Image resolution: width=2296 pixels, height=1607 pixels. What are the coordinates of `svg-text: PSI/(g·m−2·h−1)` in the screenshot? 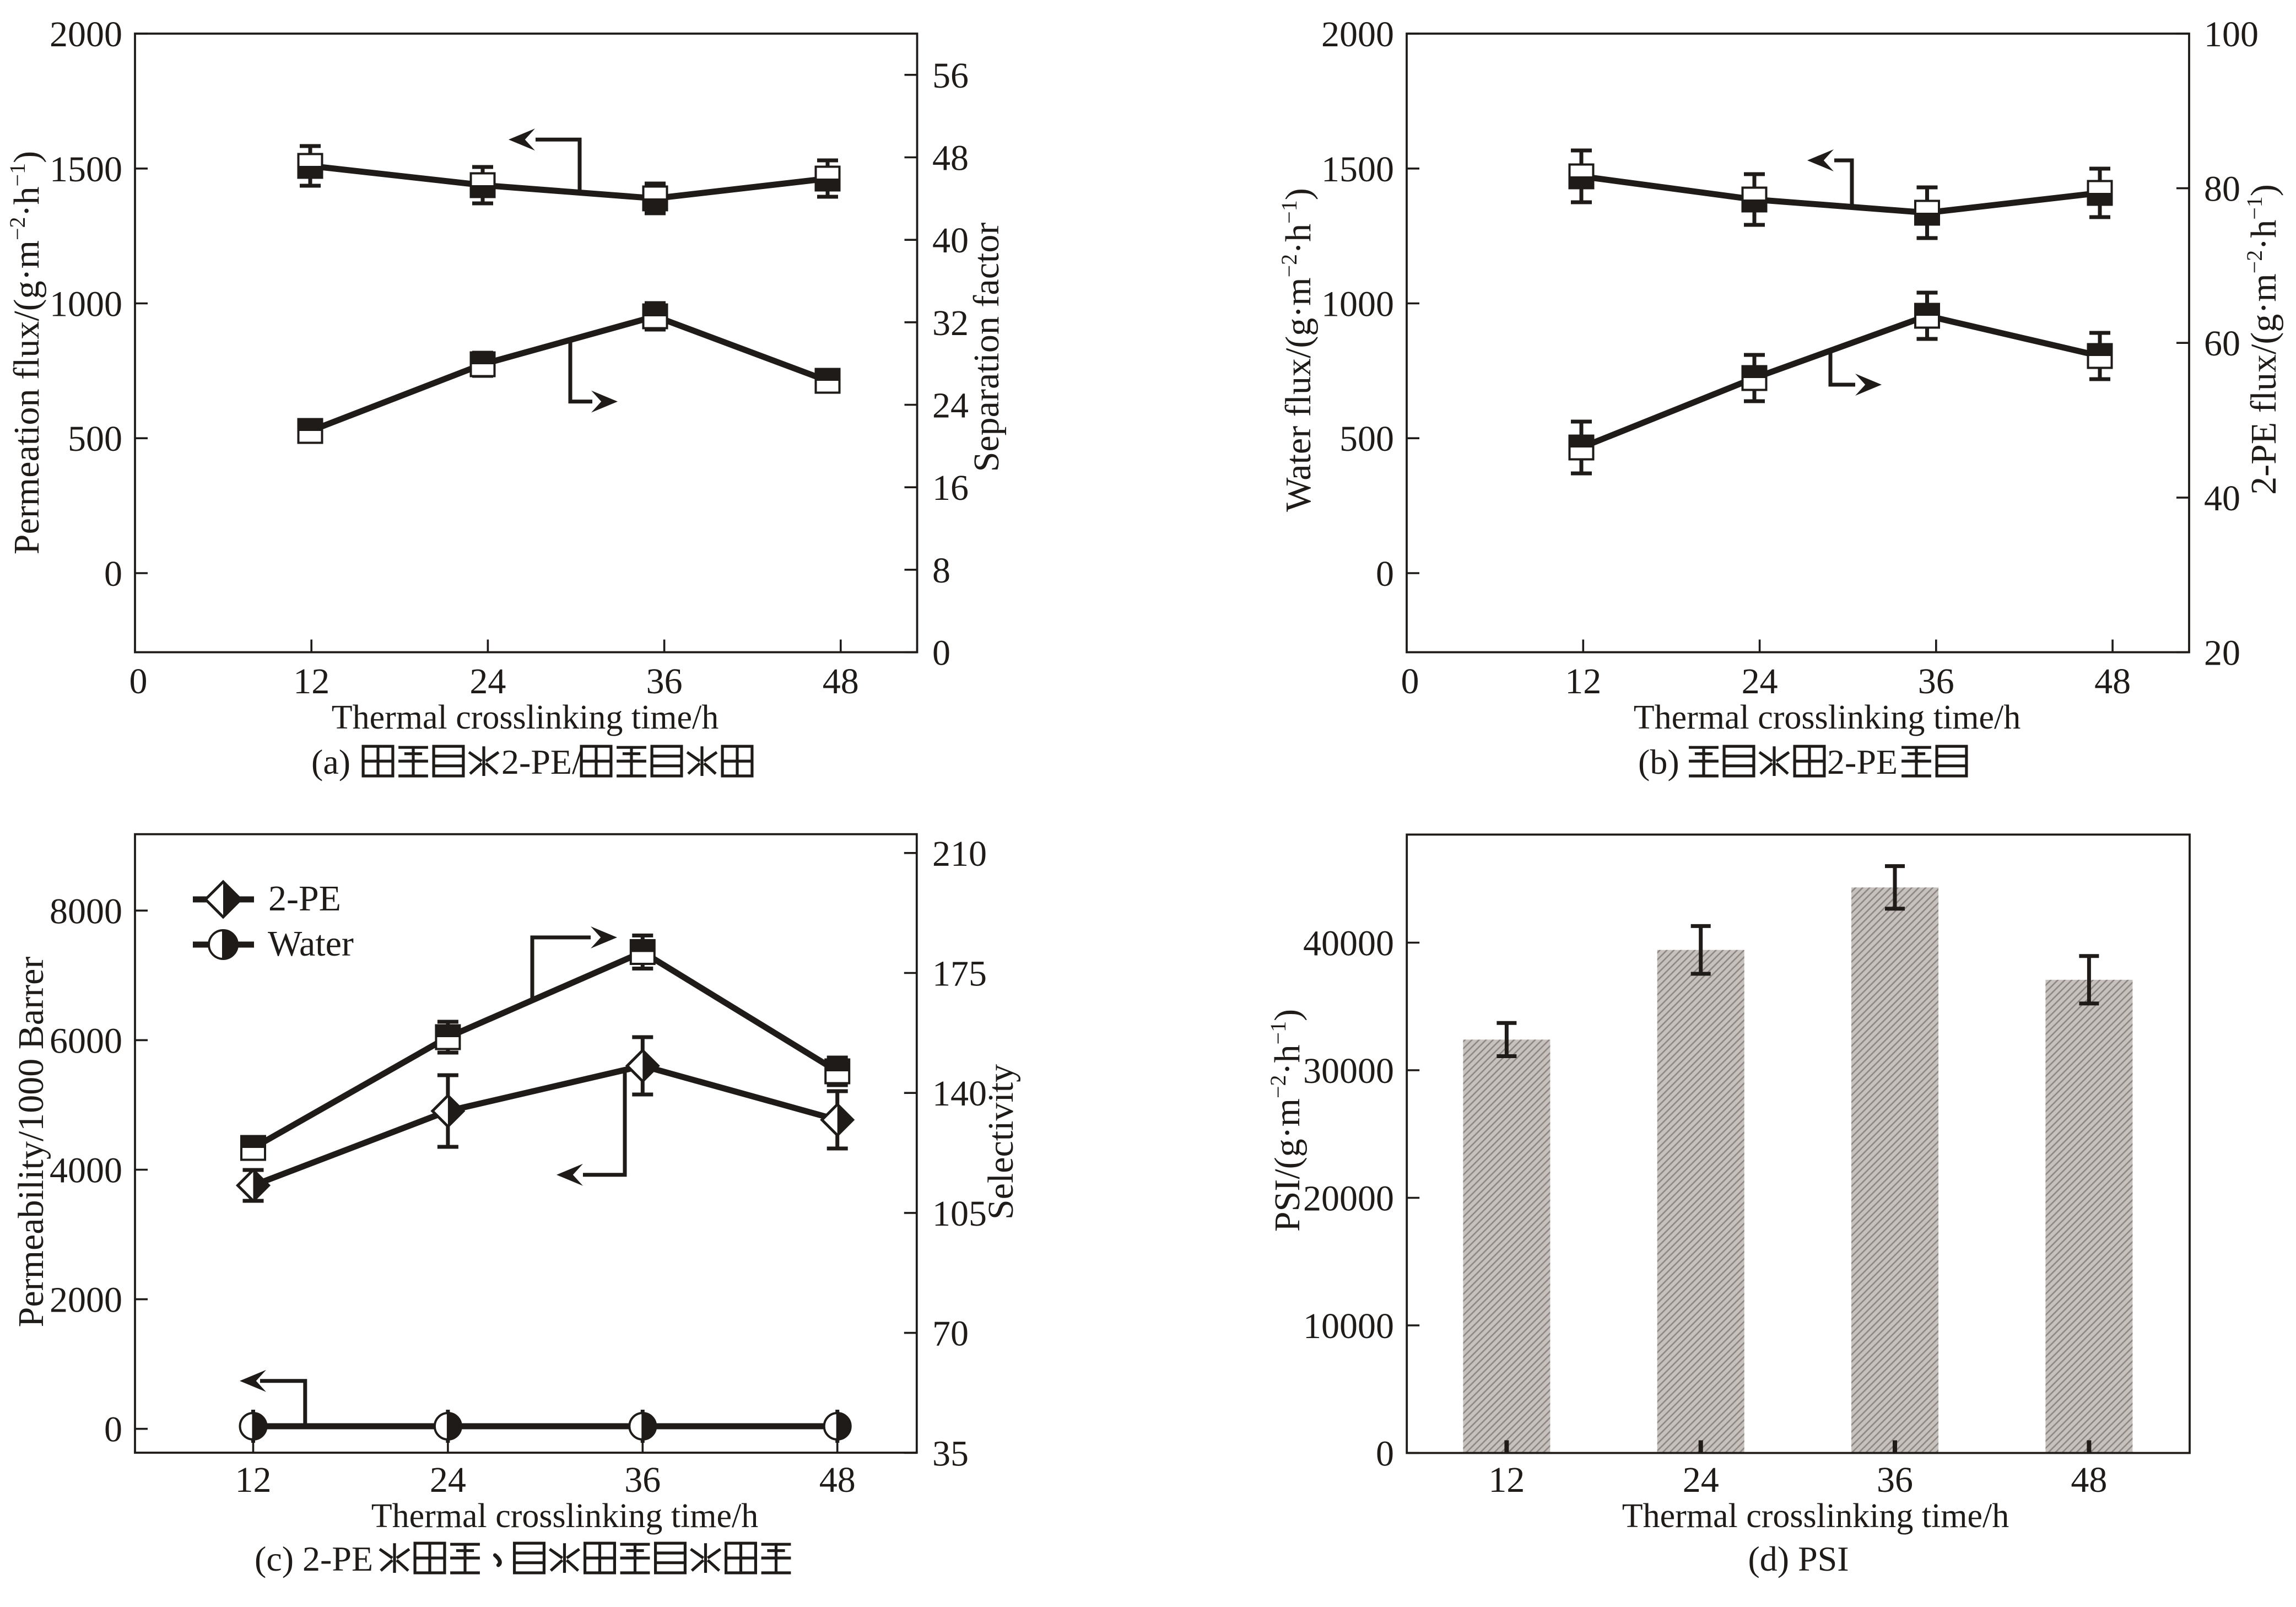 It's located at (1287, 1120).